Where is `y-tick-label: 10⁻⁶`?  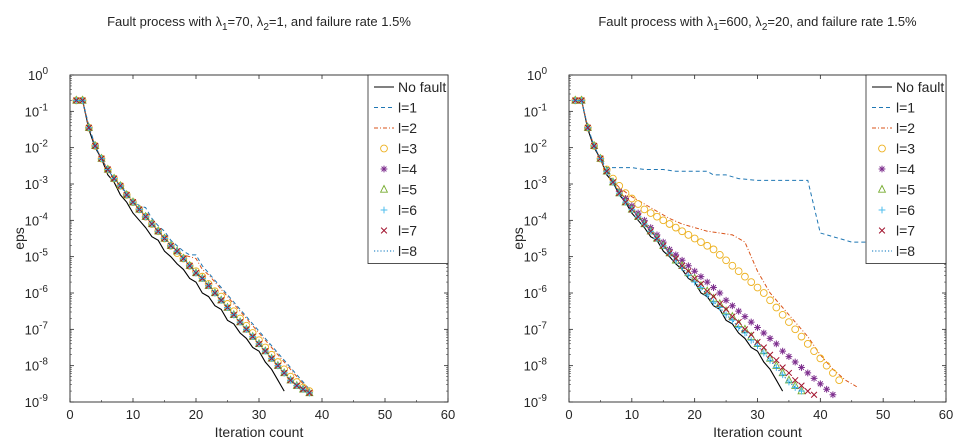 y-tick-label: 10⁻⁶ is located at coordinates (37, 292).